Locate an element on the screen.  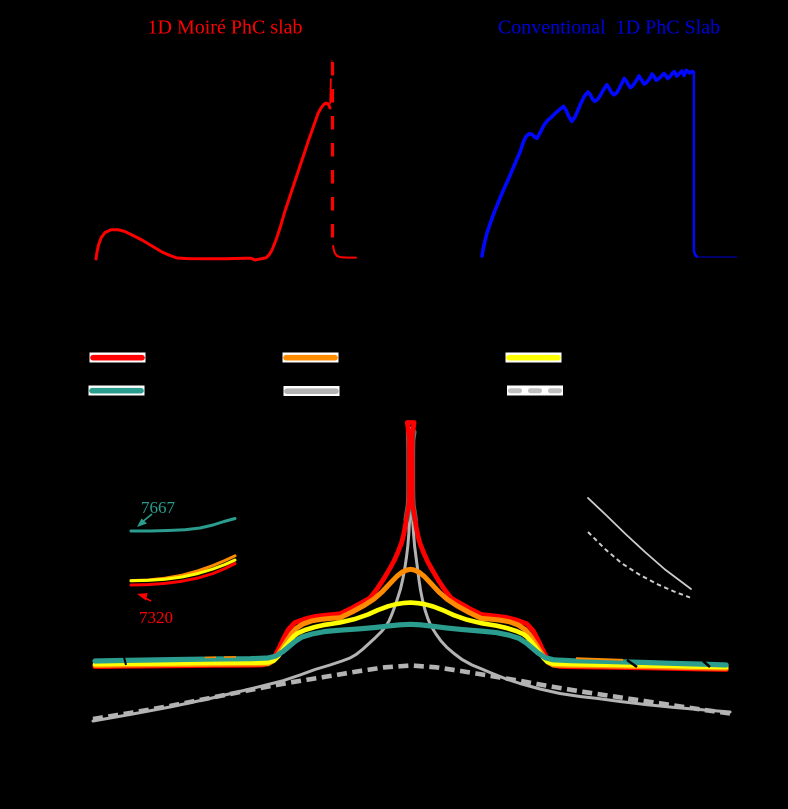
svg-text: Conventional 1D PhC Slab is located at coordinates (609, 28).